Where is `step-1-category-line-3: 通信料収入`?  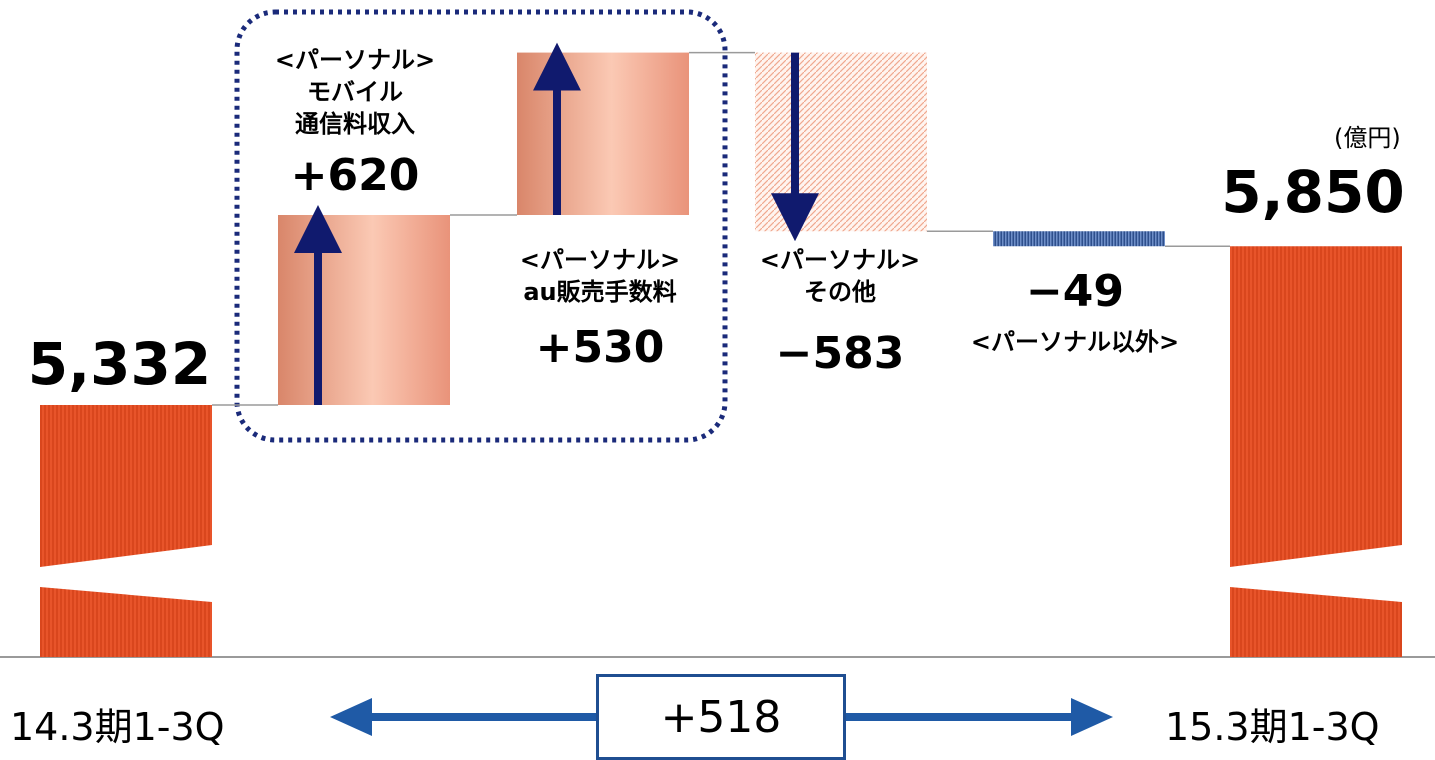 step-1-category-line-3: 通信料収入 is located at coordinates (355, 124).